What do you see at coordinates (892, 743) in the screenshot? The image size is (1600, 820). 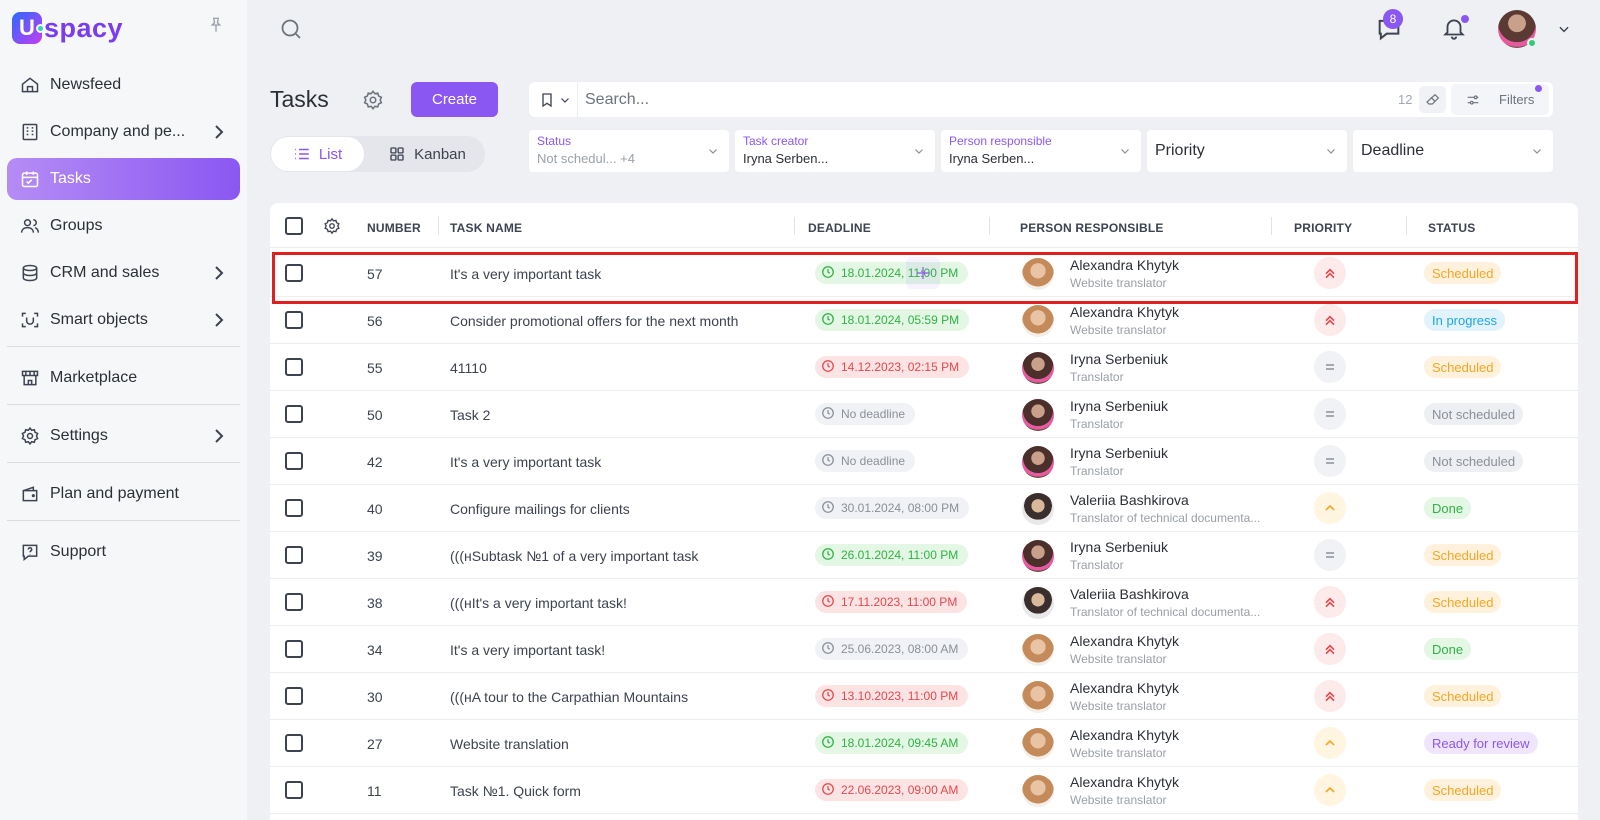 I see `deadline-badge: 18.01.2024, 09:45 AM` at bounding box center [892, 743].